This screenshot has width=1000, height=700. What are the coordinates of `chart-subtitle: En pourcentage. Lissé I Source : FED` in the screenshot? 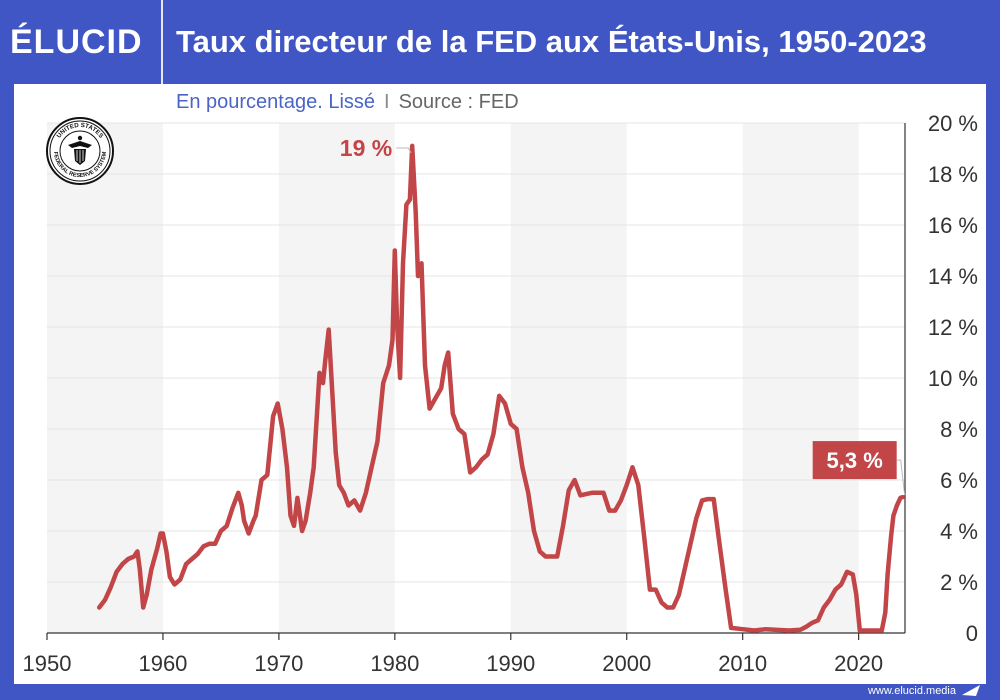 It's located at (347, 102).